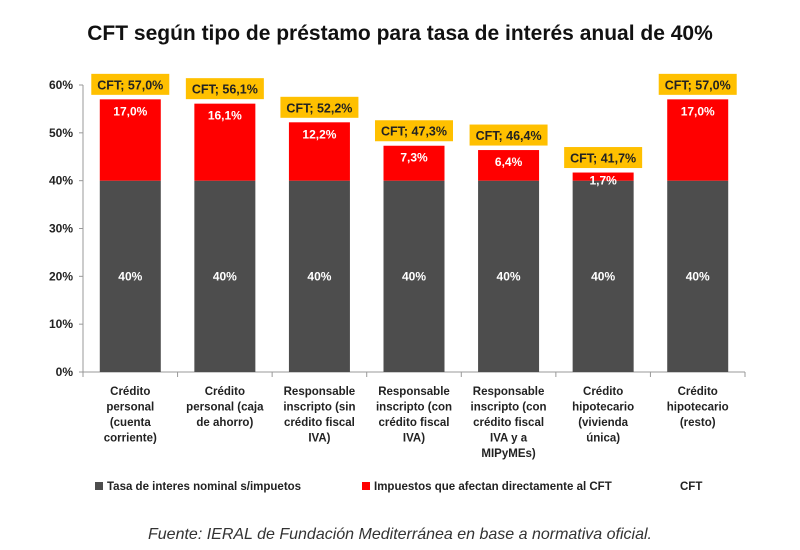  I want to click on x-category-label: de ahorro), so click(224, 423).